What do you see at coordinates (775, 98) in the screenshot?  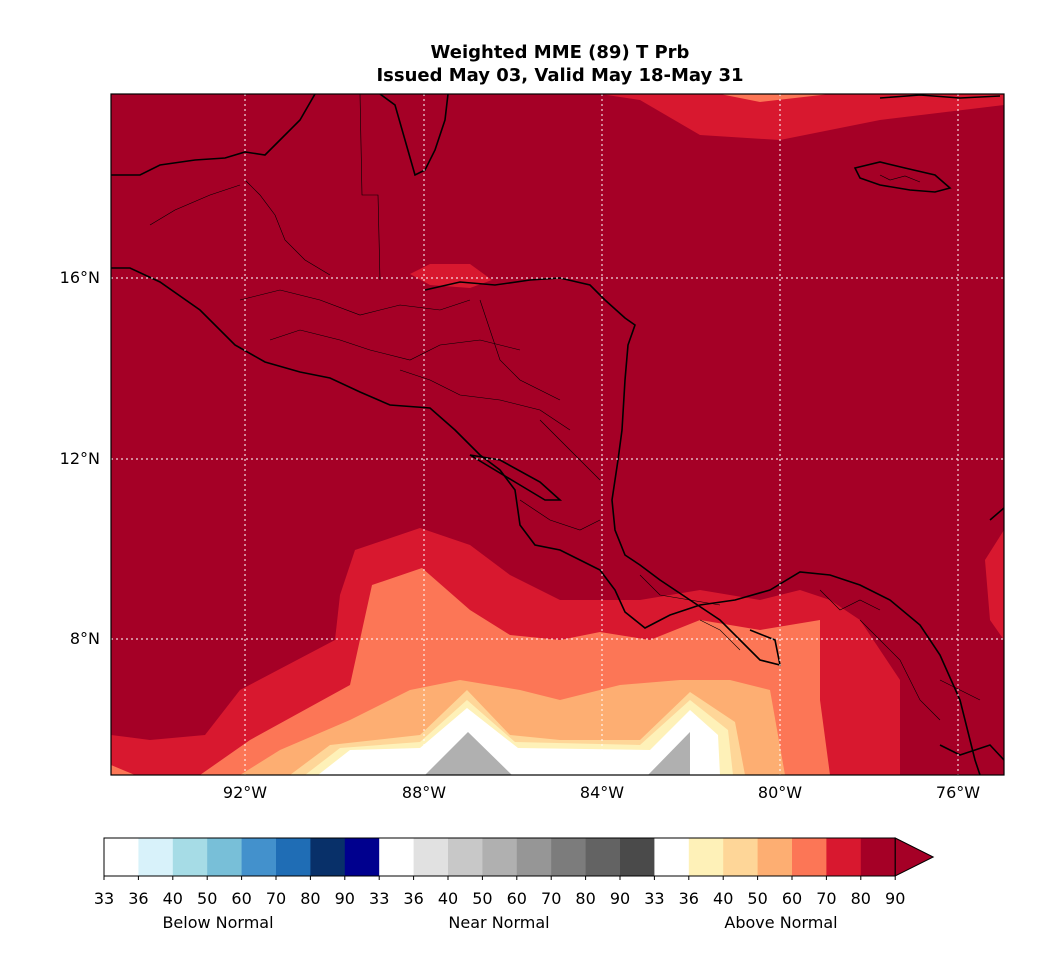 I see `prob-60-70-top` at bounding box center [775, 98].